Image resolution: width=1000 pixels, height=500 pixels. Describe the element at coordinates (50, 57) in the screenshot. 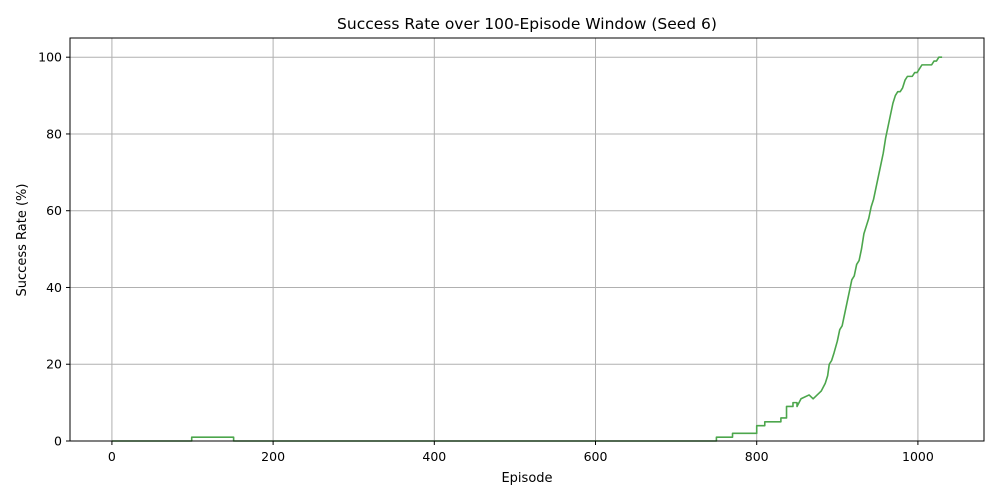

I see `y-tick-label: 100` at that location.